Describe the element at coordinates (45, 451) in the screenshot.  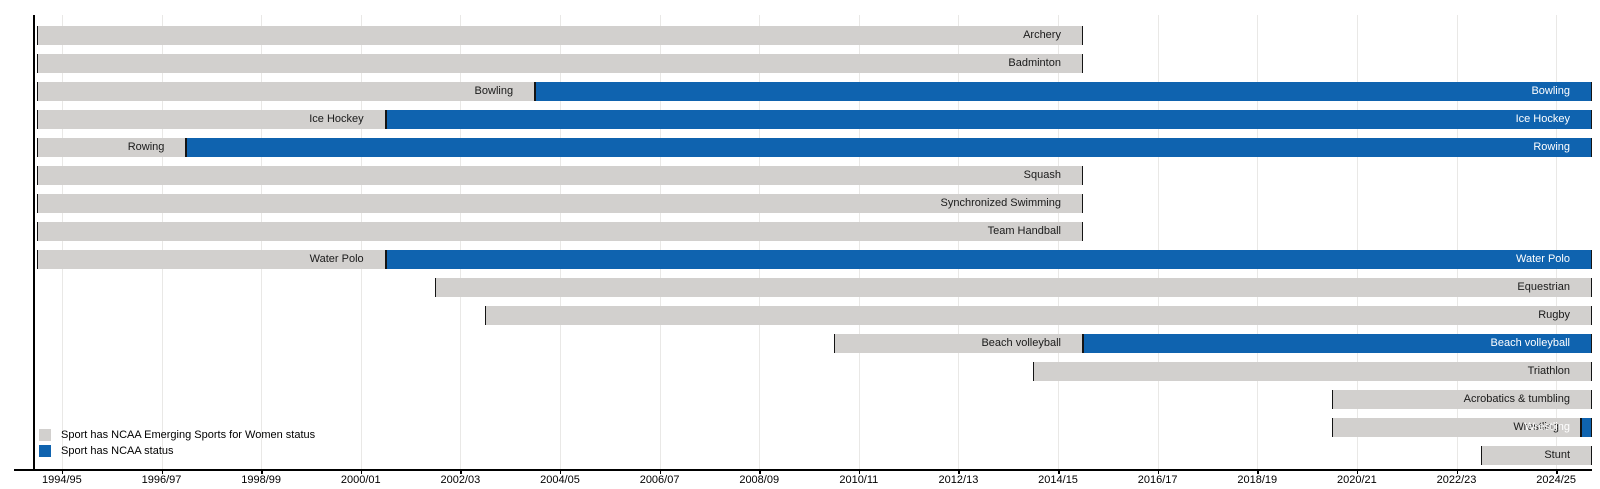
I see `legend-swatch-ncaa` at that location.